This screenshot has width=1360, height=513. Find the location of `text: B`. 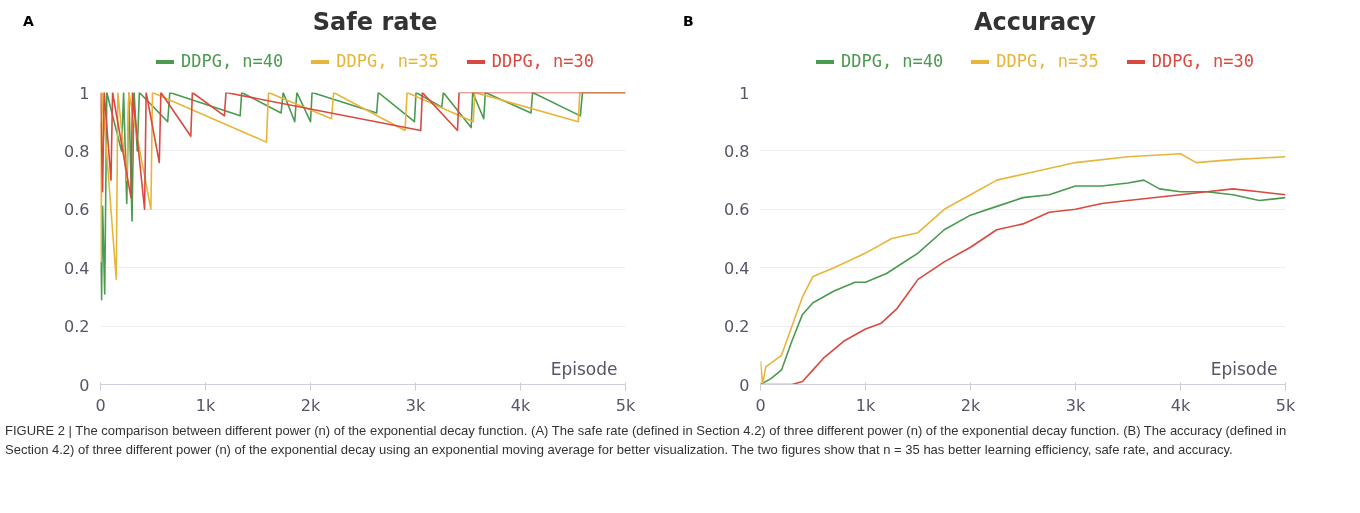

text: B is located at coordinates (688, 21).